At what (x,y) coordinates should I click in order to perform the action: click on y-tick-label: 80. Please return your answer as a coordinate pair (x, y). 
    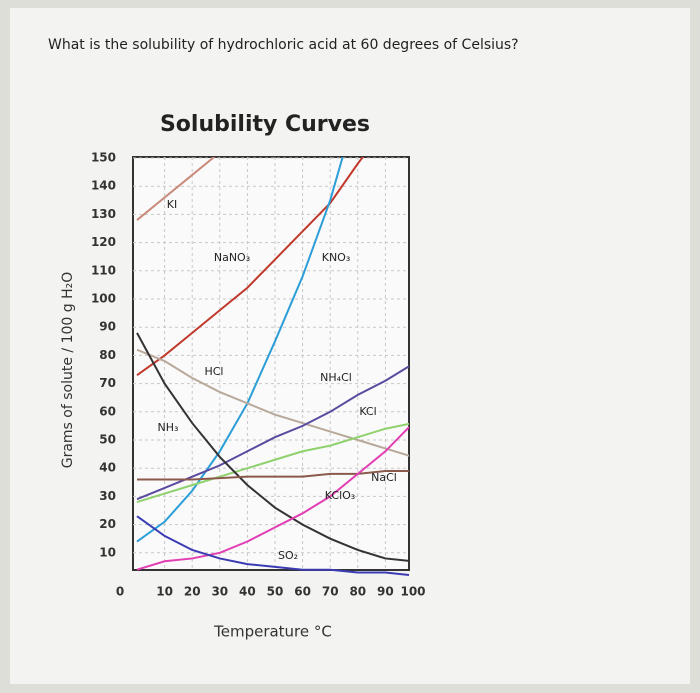
    Looking at the image, I should click on (107, 355).